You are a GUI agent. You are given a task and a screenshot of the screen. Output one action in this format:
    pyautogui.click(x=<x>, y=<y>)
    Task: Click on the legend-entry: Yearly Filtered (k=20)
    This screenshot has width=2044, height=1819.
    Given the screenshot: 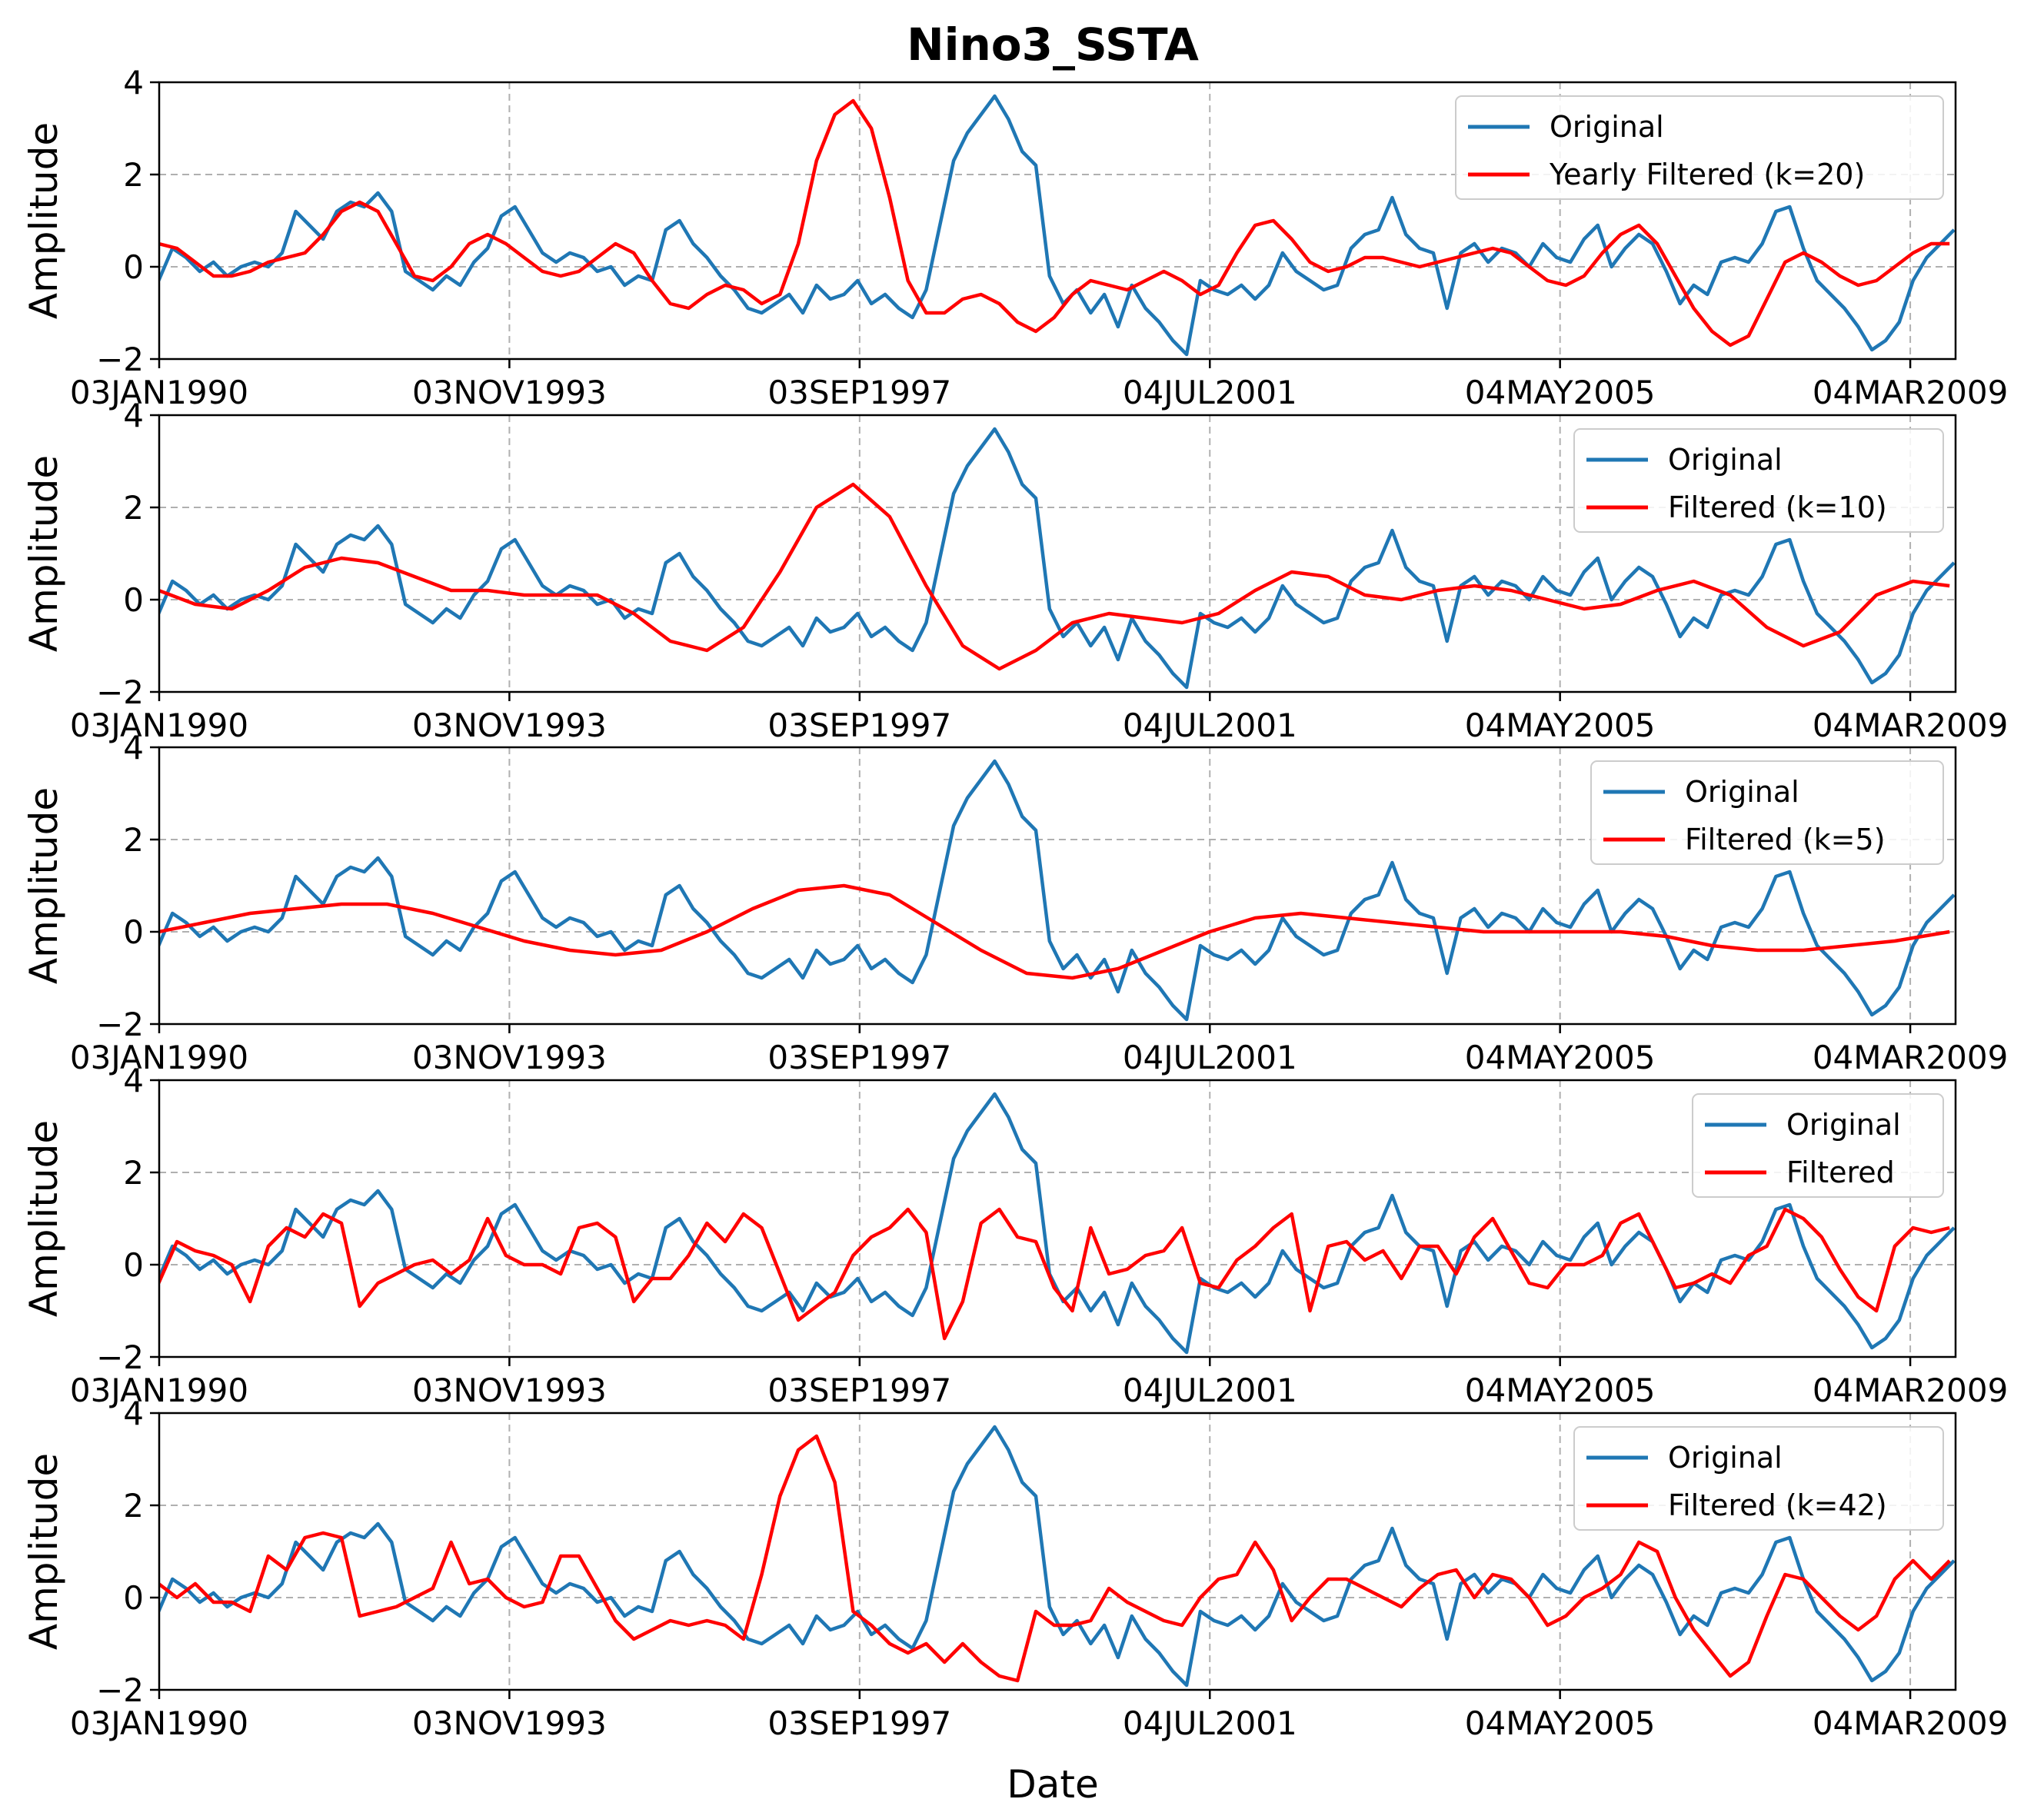 What is the action you would take?
    pyautogui.click(x=1707, y=174)
    